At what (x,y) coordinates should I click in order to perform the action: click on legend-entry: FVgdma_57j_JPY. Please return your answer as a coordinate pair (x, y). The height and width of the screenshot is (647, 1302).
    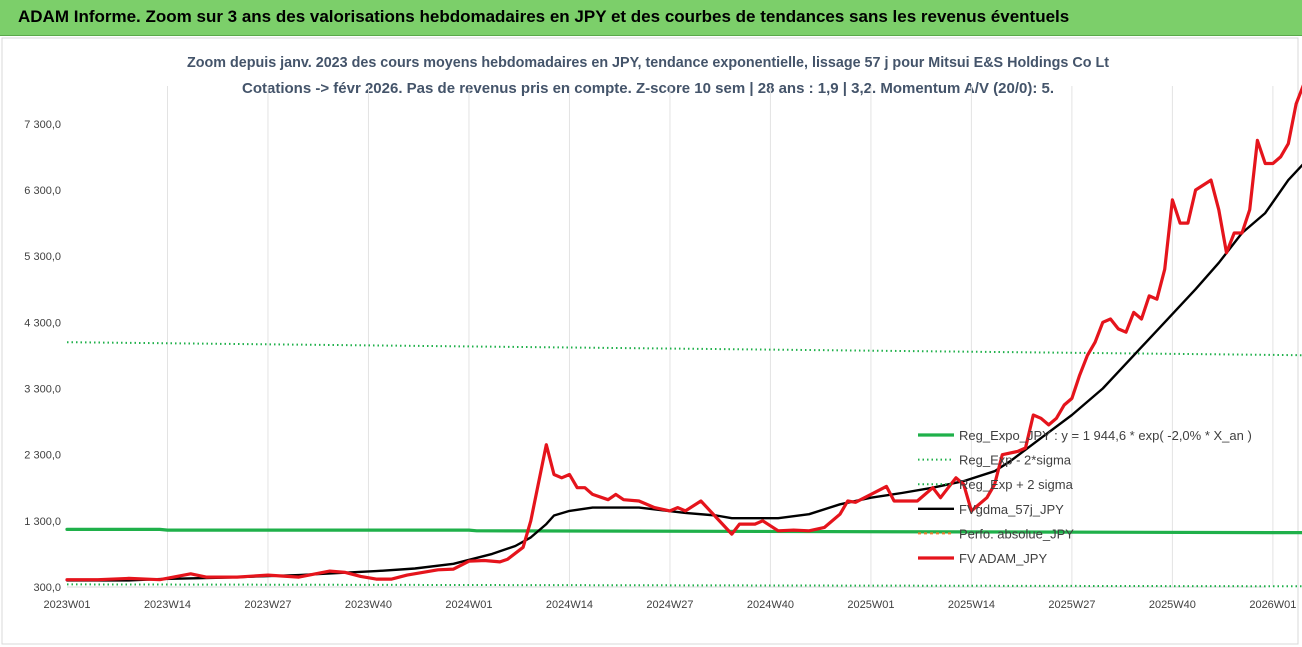
    Looking at the image, I should click on (1011, 509).